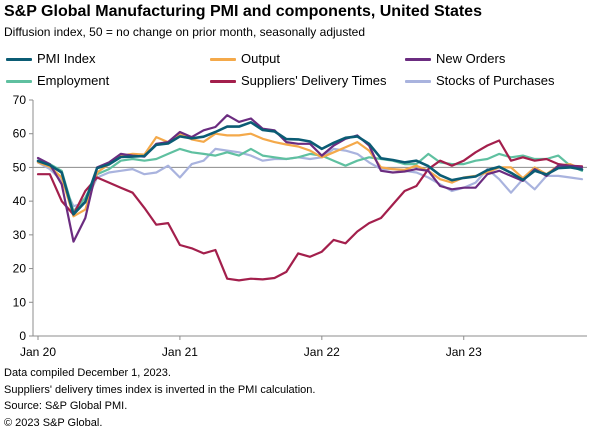 This screenshot has width=597, height=432. Describe the element at coordinates (471, 58) in the screenshot. I see `legend-label: New Orders` at that location.